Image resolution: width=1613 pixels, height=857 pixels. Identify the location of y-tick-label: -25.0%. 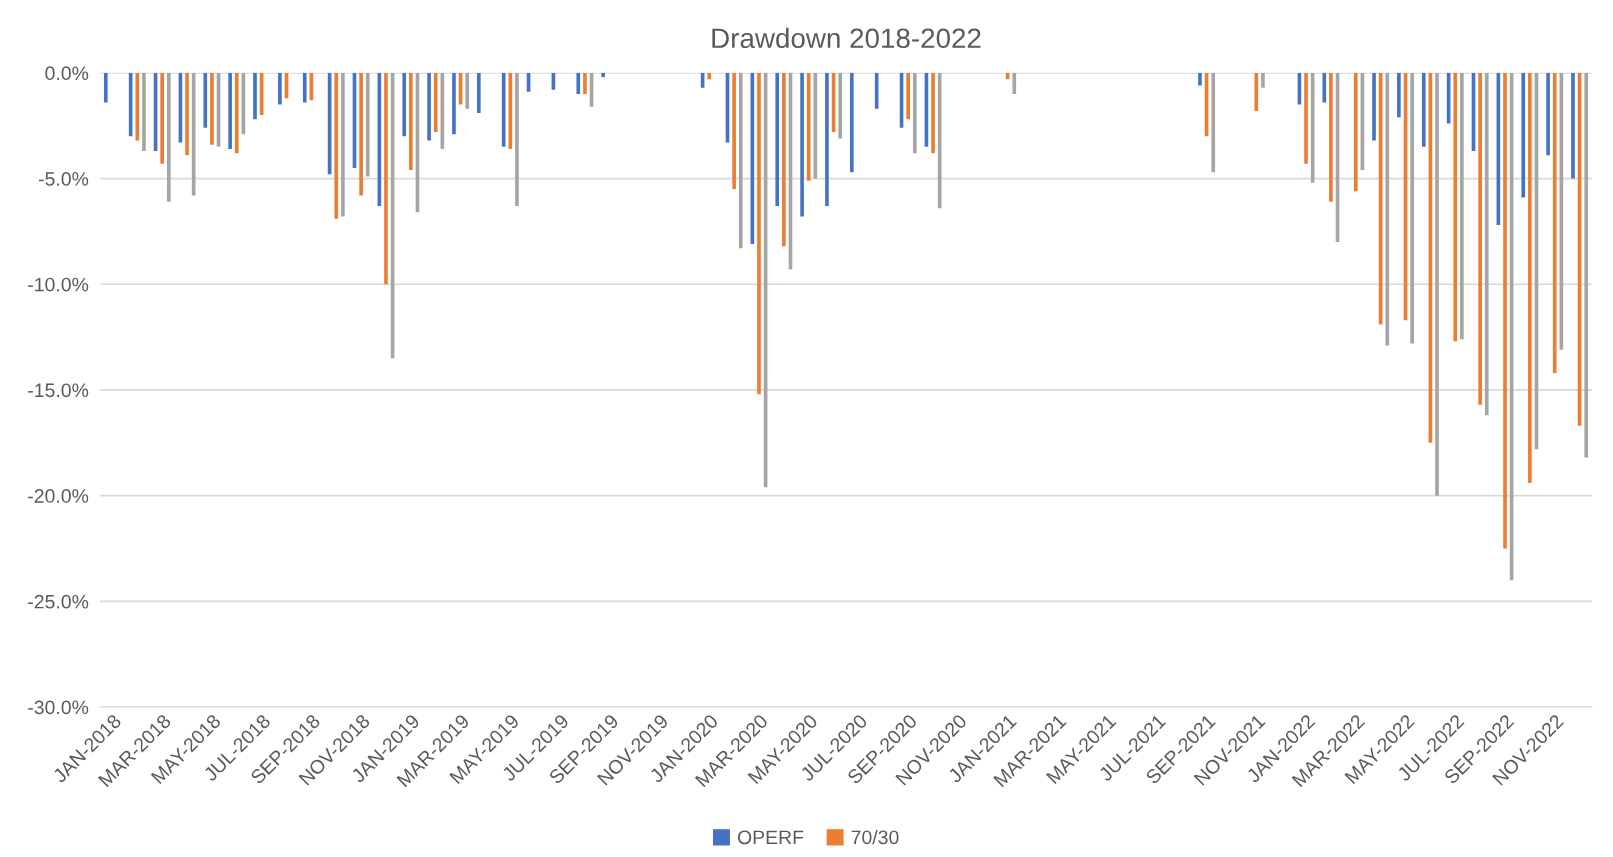
(58, 601).